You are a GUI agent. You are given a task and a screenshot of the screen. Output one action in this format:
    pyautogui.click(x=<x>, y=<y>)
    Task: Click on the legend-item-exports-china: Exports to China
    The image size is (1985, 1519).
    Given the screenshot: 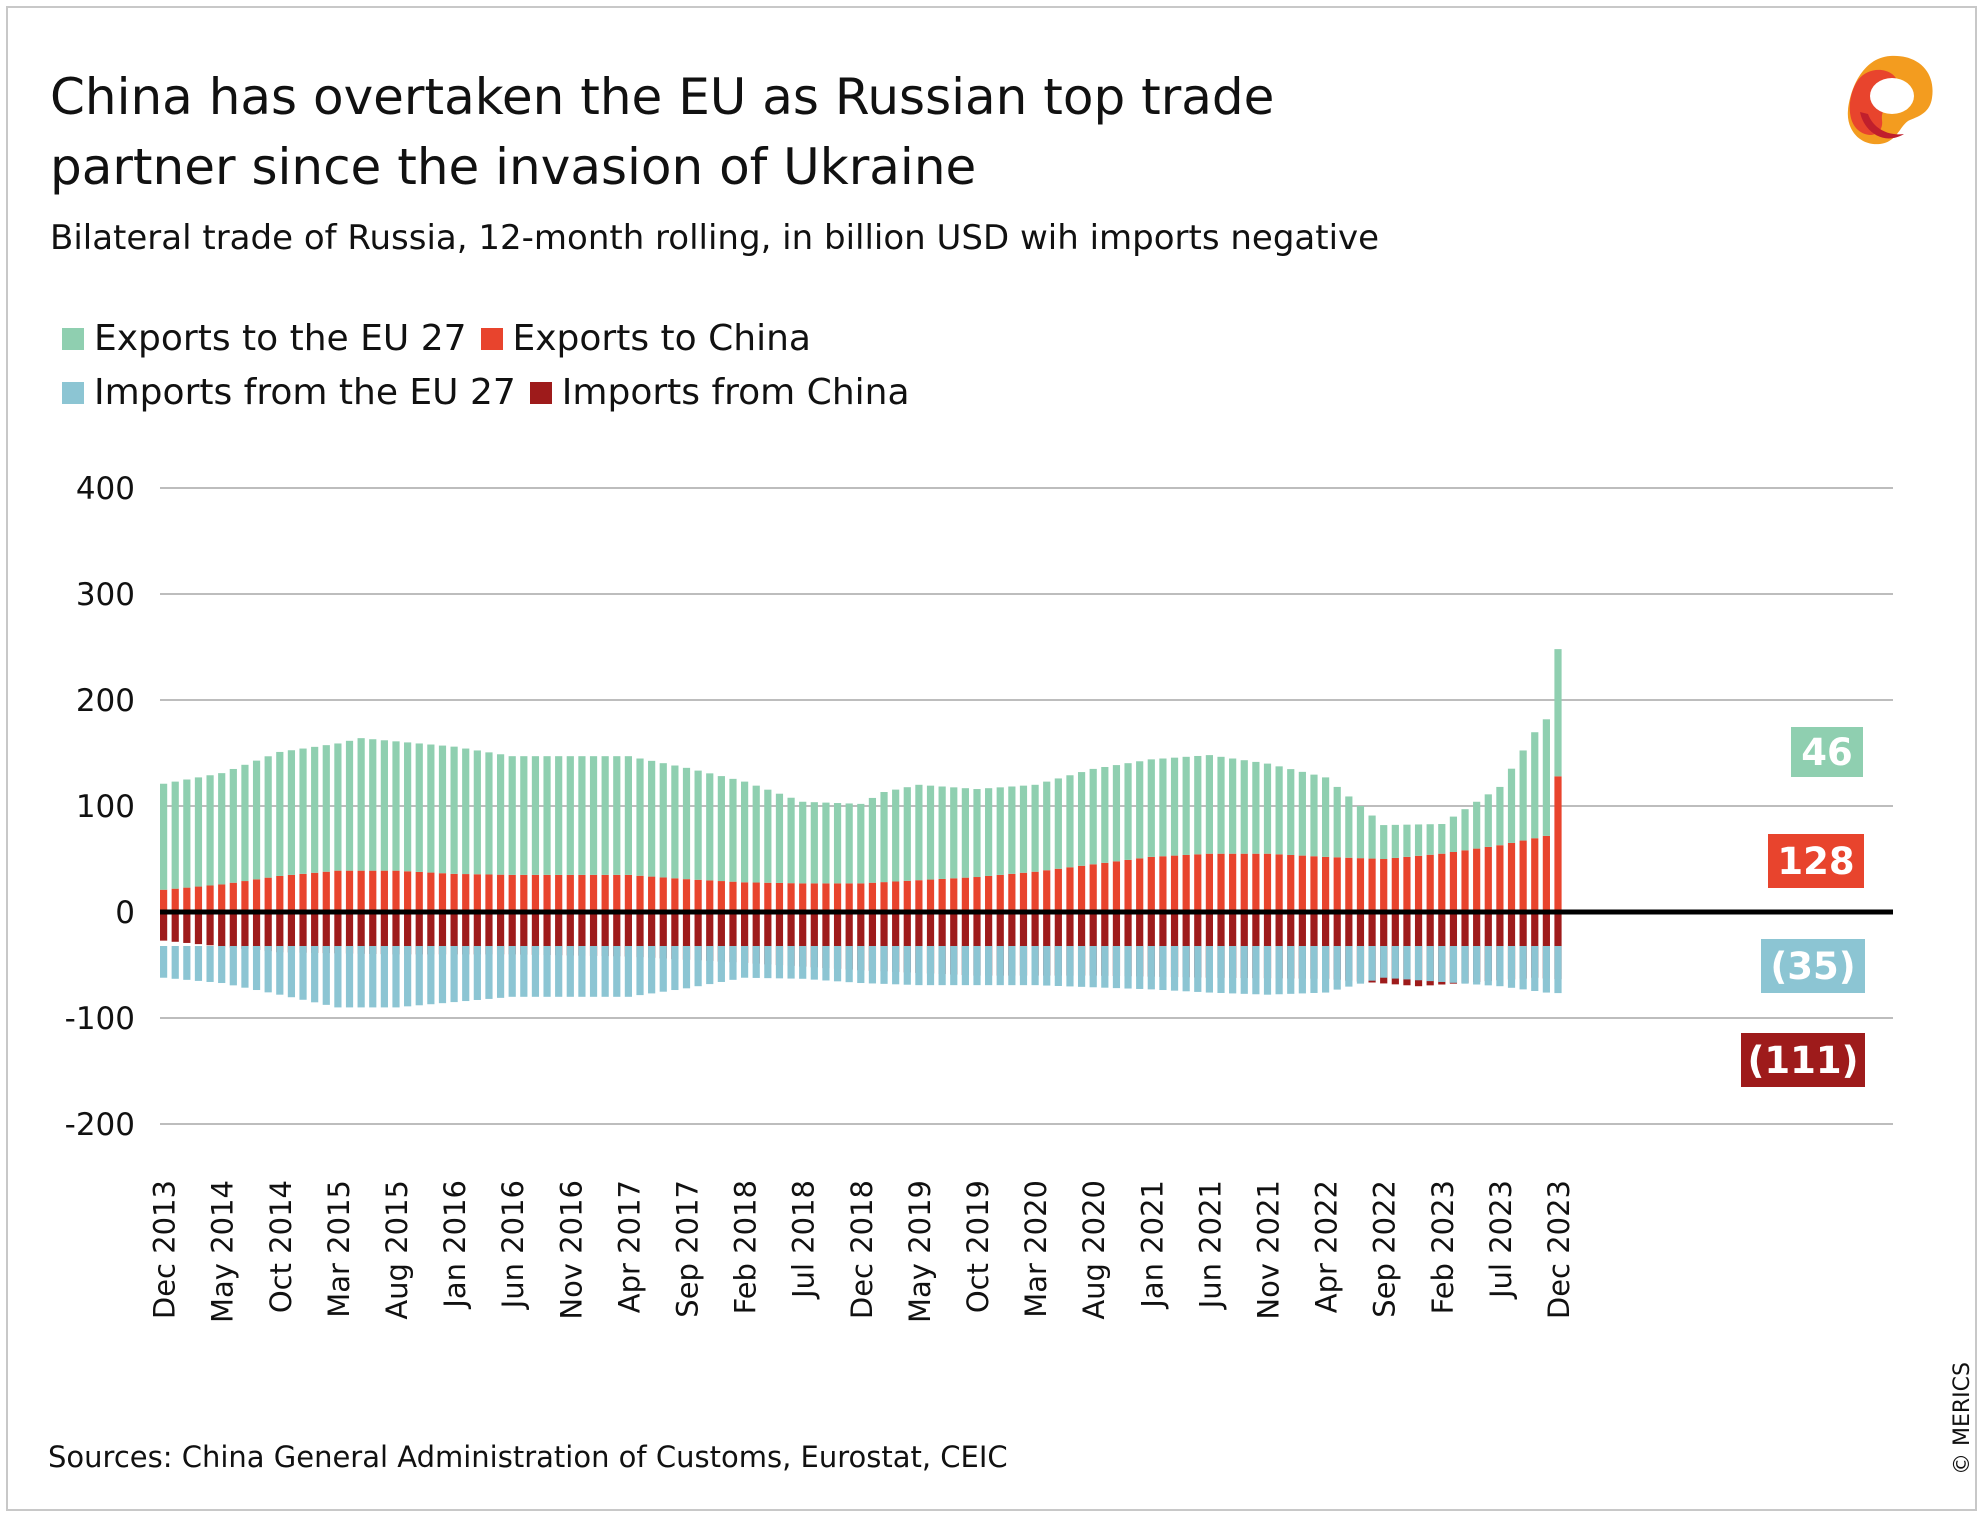 What is the action you would take?
    pyautogui.click(x=645, y=339)
    